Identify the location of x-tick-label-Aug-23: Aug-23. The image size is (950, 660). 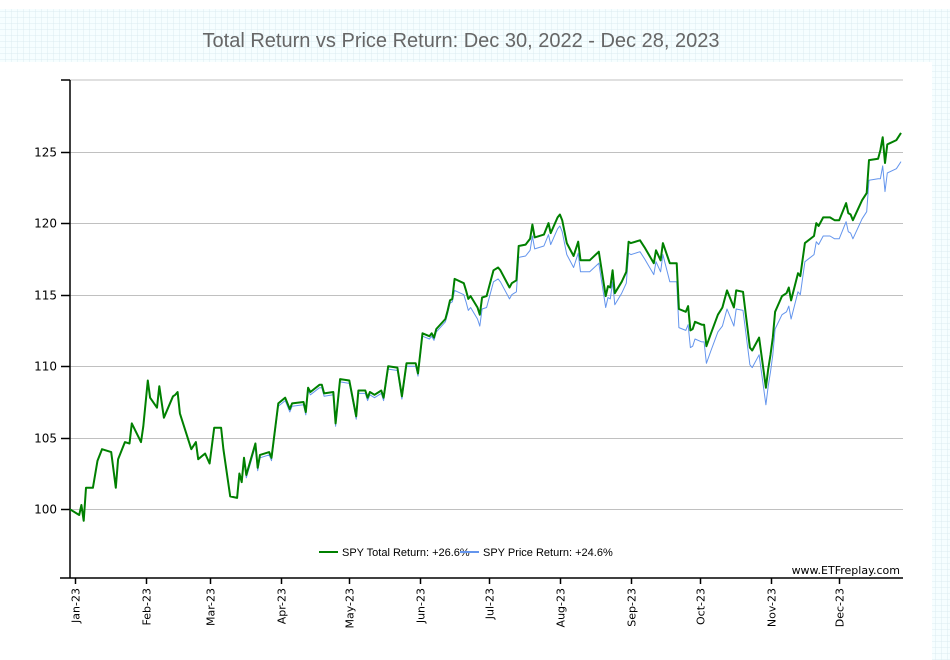
(561, 607).